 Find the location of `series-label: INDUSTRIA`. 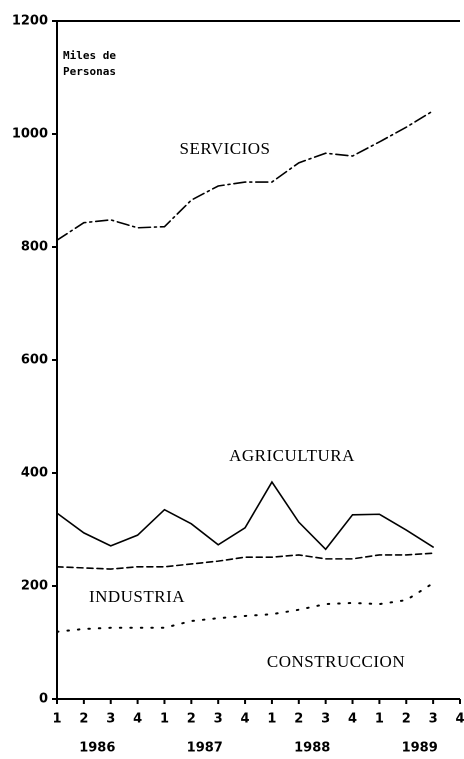

series-label: INDUSTRIA is located at coordinates (137, 596).